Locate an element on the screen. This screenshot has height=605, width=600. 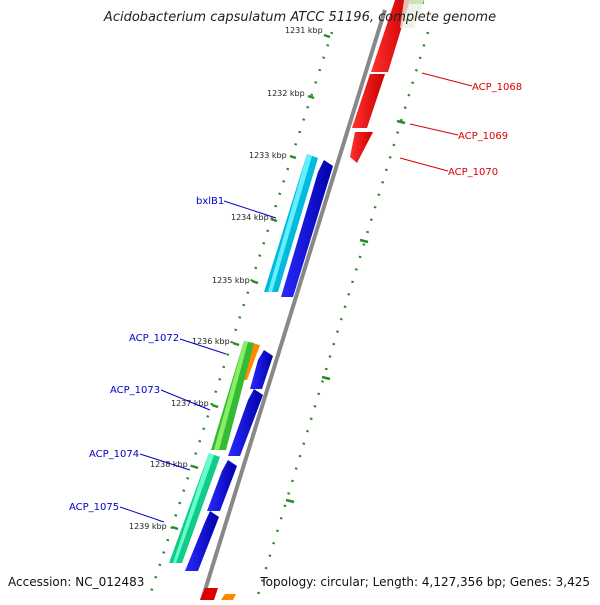
gene-label-acp-1068: ACP_1068 is located at coordinates (497, 87).